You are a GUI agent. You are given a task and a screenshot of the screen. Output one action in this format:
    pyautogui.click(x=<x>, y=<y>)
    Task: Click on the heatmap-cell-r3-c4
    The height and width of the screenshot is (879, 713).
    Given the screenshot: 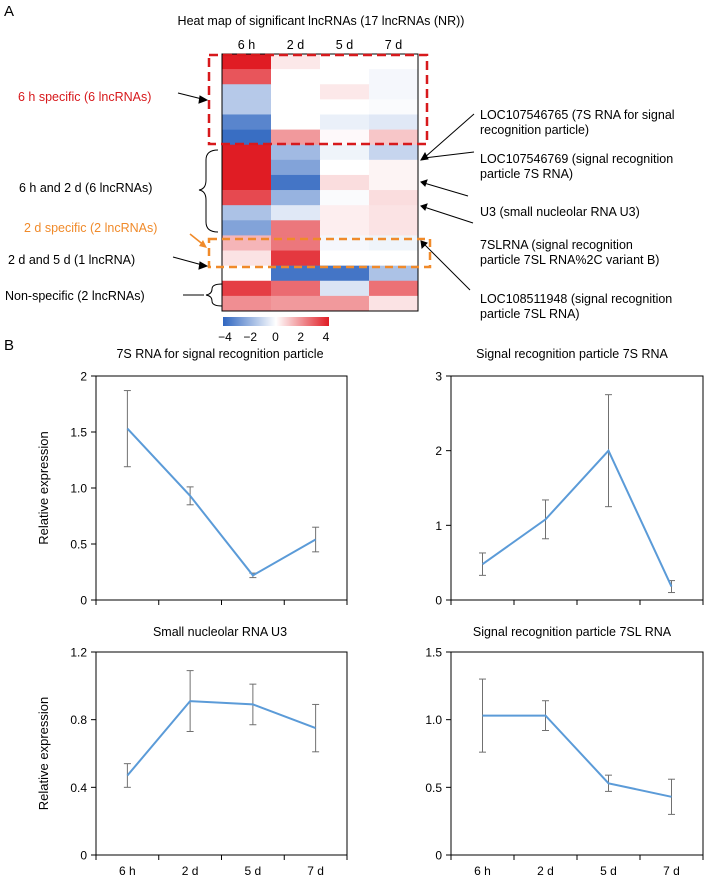 What is the action you would take?
    pyautogui.click(x=394, y=92)
    